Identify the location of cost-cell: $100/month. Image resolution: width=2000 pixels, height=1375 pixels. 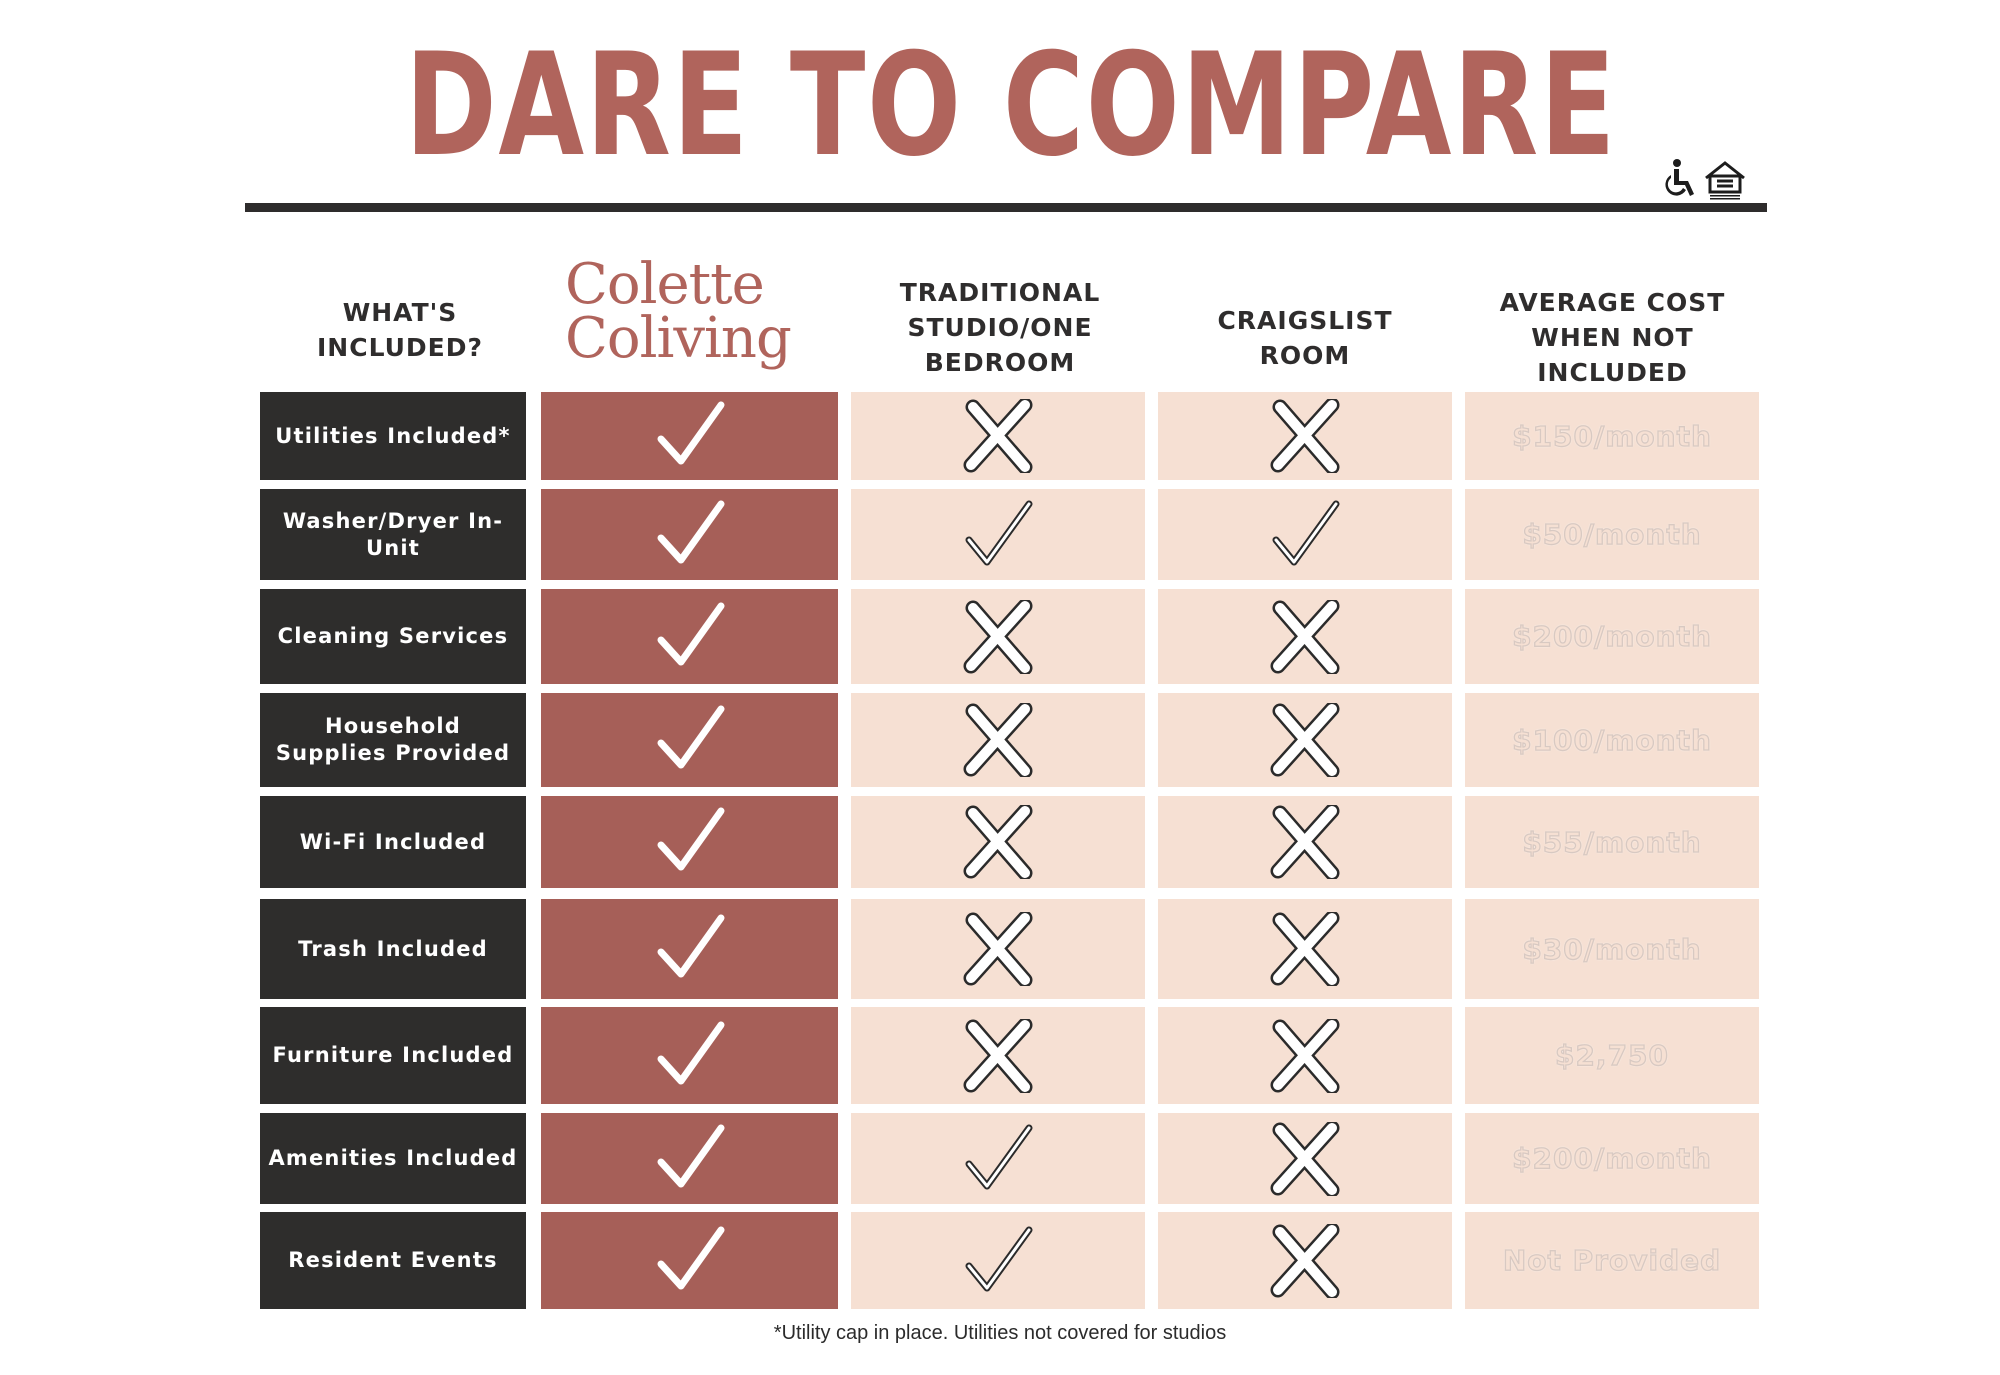
(1612, 740).